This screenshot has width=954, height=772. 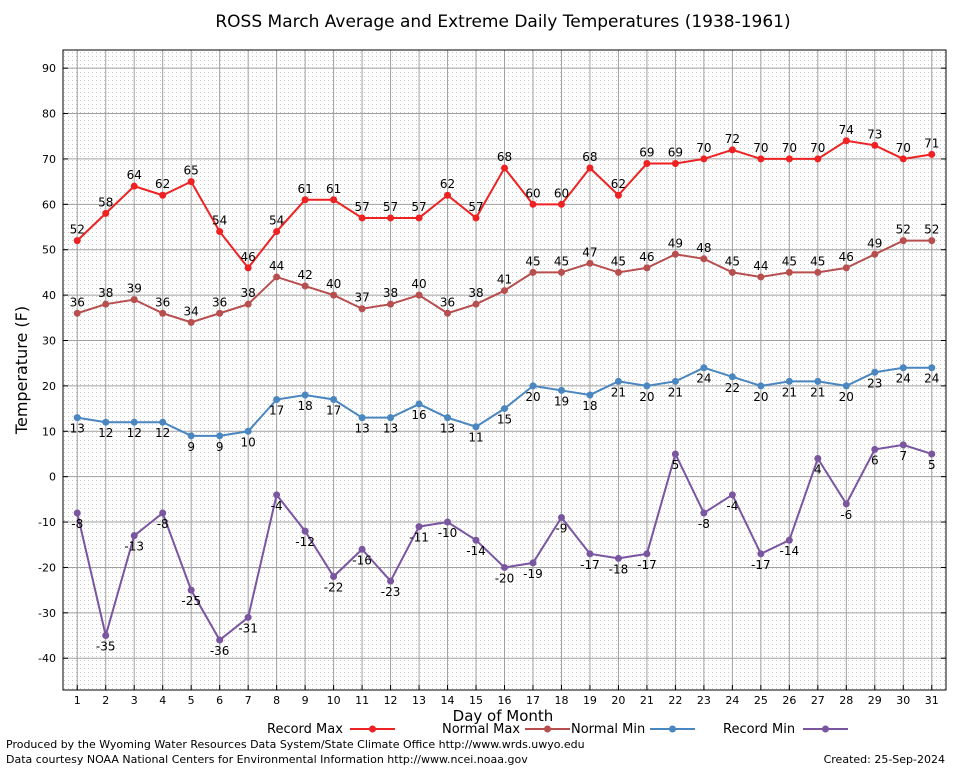 What do you see at coordinates (276, 700) in the screenshot?
I see `x-tick-label: 8` at bounding box center [276, 700].